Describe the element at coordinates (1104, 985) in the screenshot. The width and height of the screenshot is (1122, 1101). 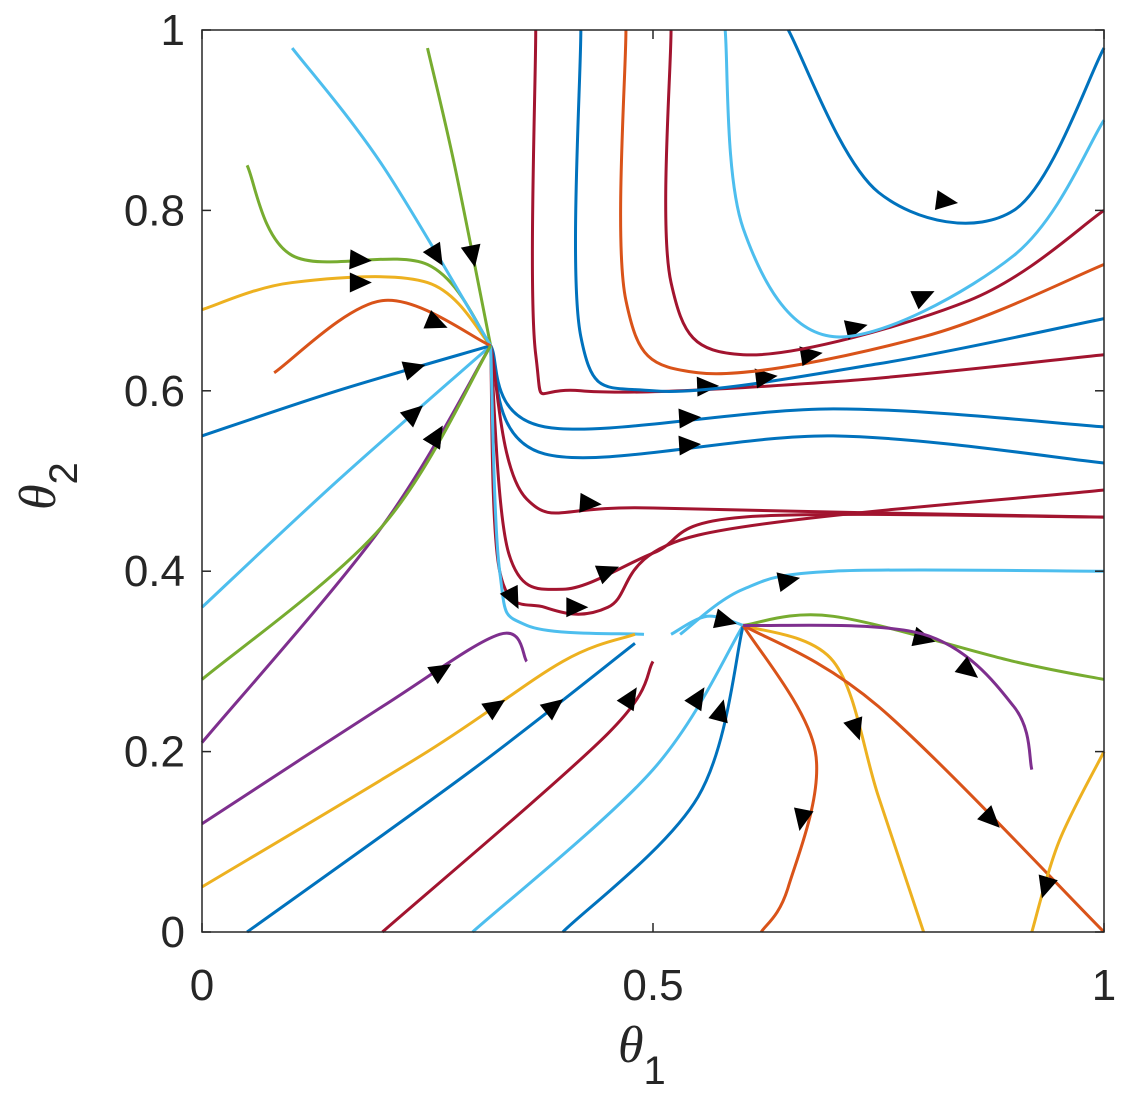
I see `x-tick-label: 1` at that location.